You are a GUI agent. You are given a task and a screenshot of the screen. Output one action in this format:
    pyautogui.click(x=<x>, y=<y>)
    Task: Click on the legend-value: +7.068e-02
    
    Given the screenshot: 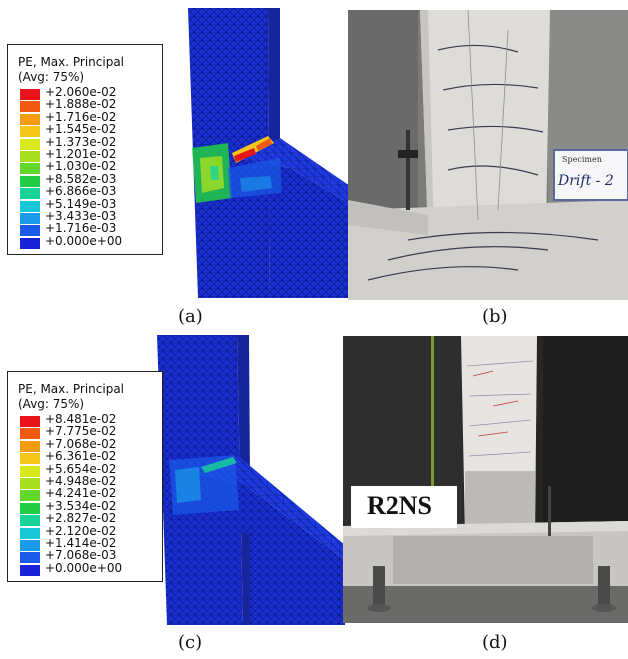 What is the action you would take?
    pyautogui.click(x=81, y=443)
    